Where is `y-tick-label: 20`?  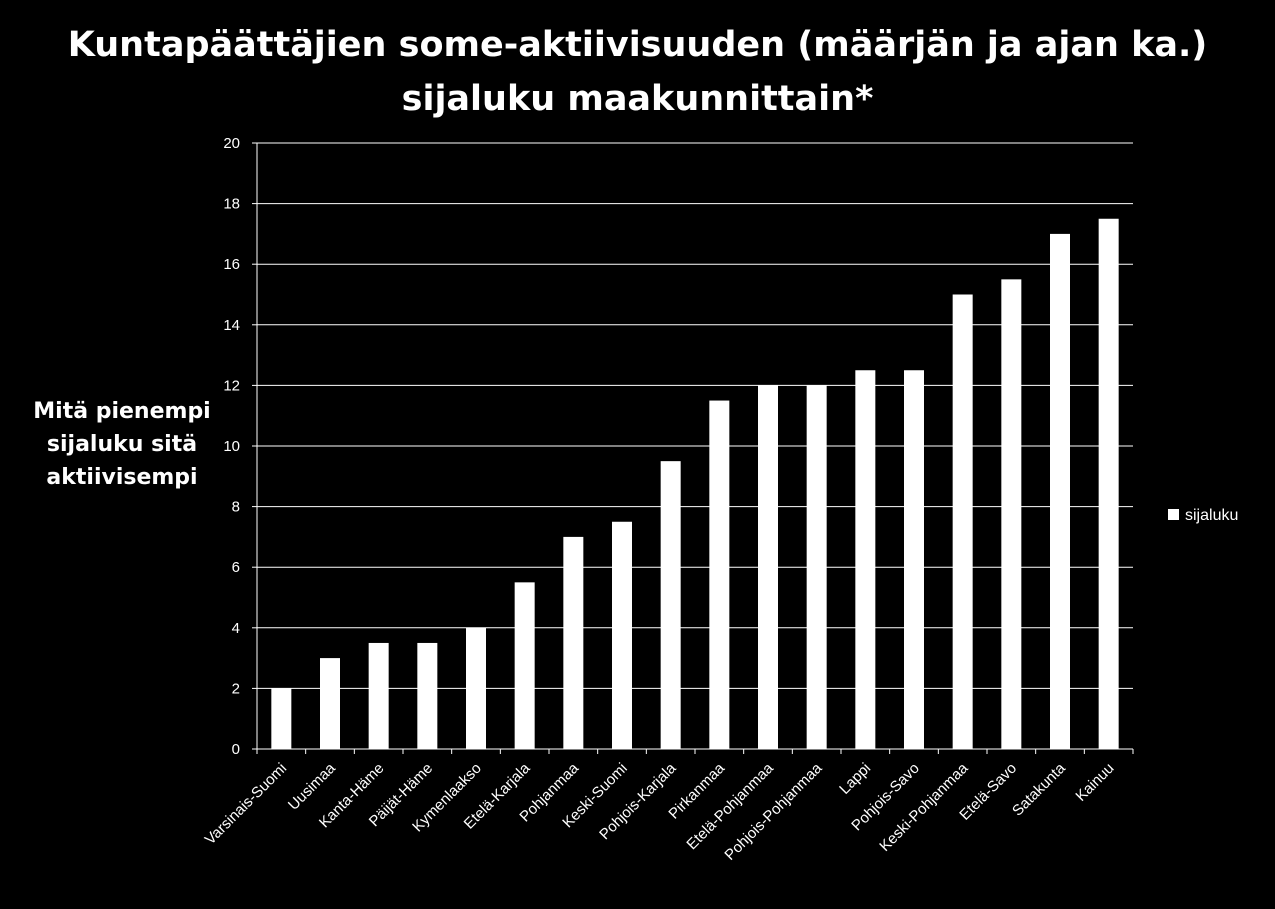
y-tick-label: 20 is located at coordinates (231, 143).